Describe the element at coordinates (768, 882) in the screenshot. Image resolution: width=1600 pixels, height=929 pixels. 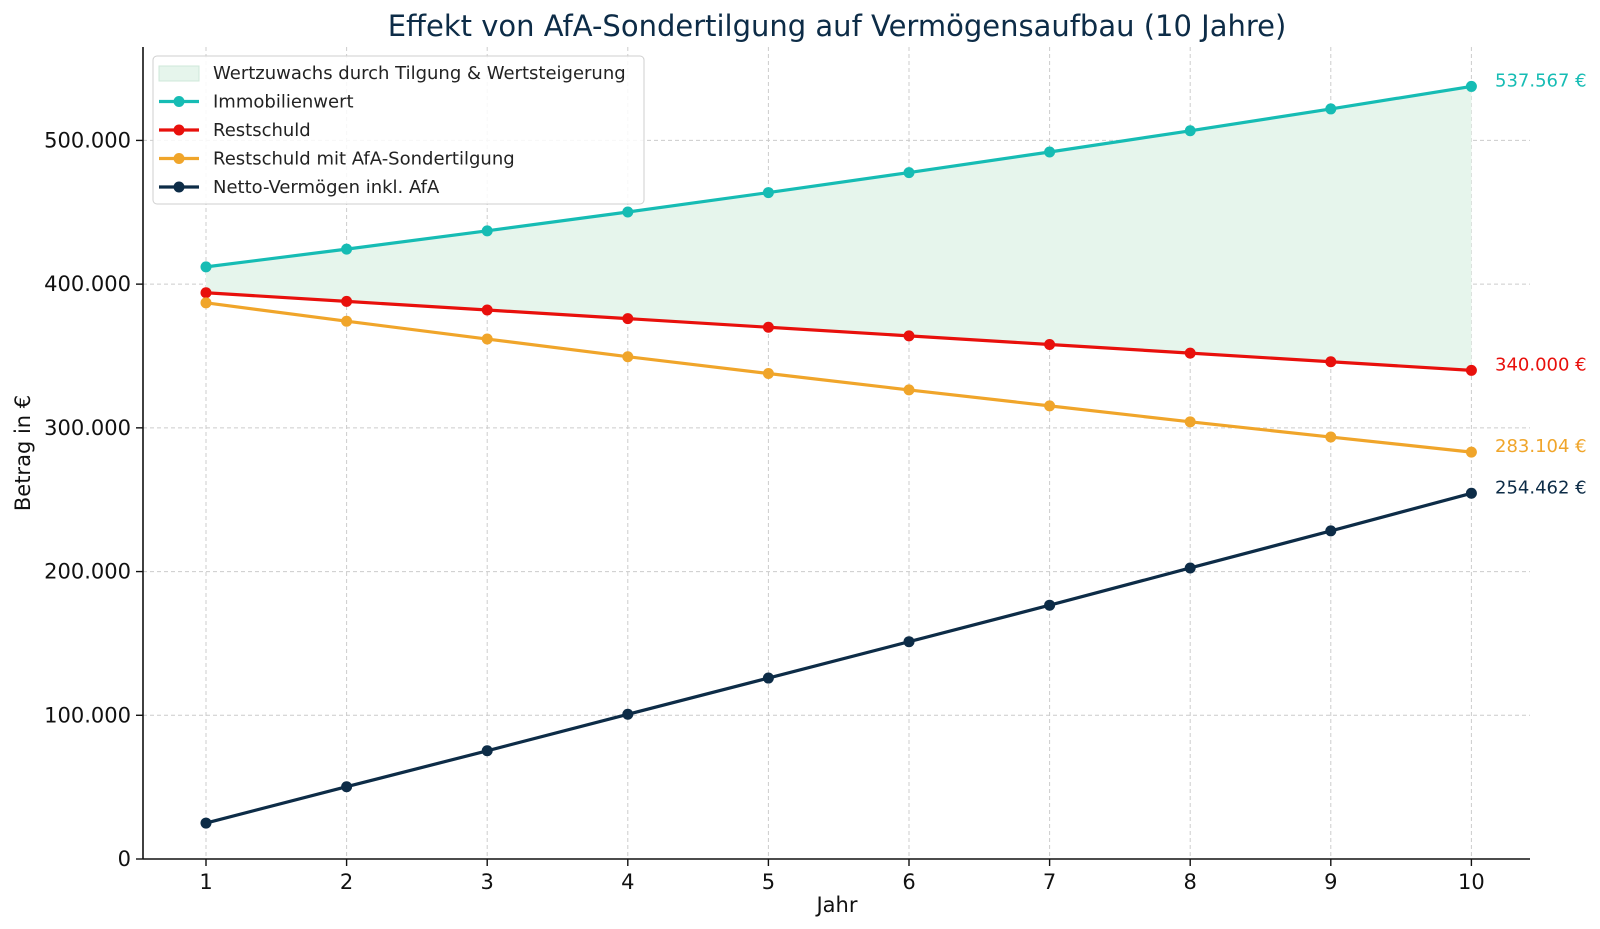
I see `x-tick-label: 5` at that location.